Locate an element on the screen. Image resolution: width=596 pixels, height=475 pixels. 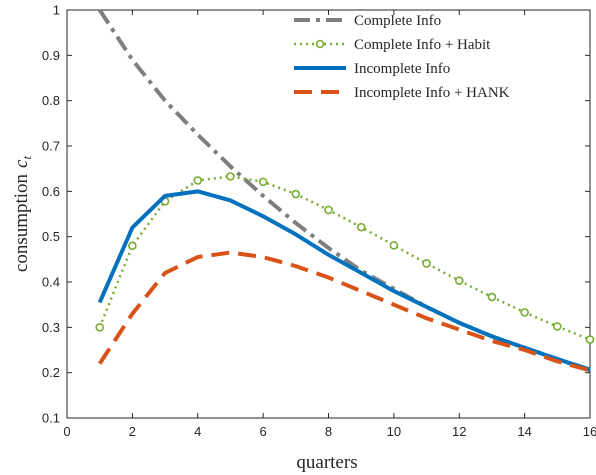
y-tick-label: 1 is located at coordinates (56, 10).